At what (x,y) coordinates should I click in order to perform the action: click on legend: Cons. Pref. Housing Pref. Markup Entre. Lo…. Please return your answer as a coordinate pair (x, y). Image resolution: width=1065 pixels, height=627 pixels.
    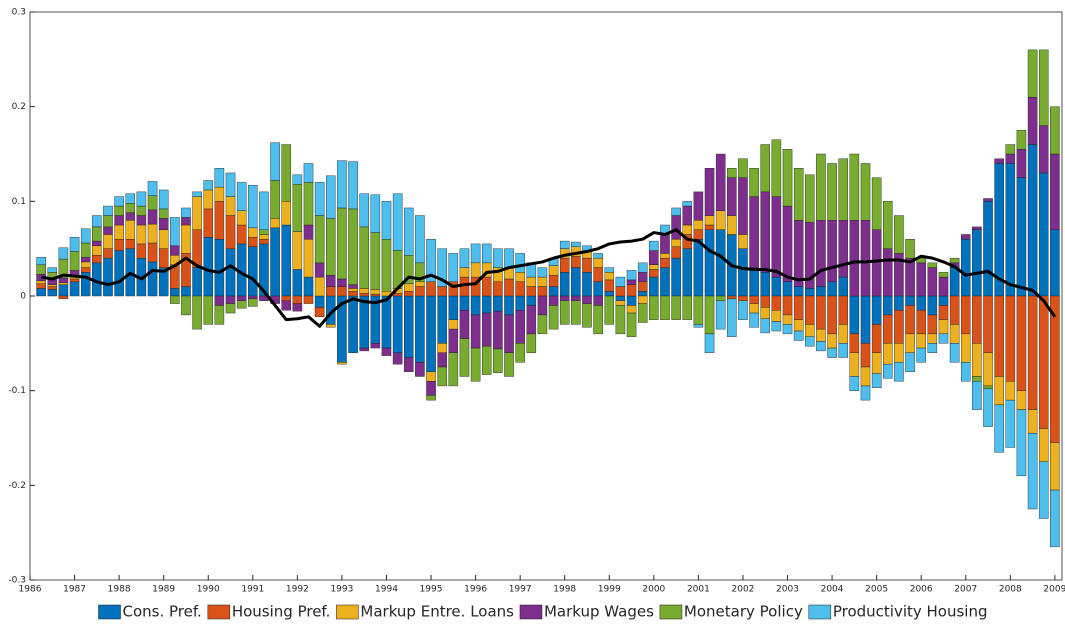
    Looking at the image, I should click on (542, 612).